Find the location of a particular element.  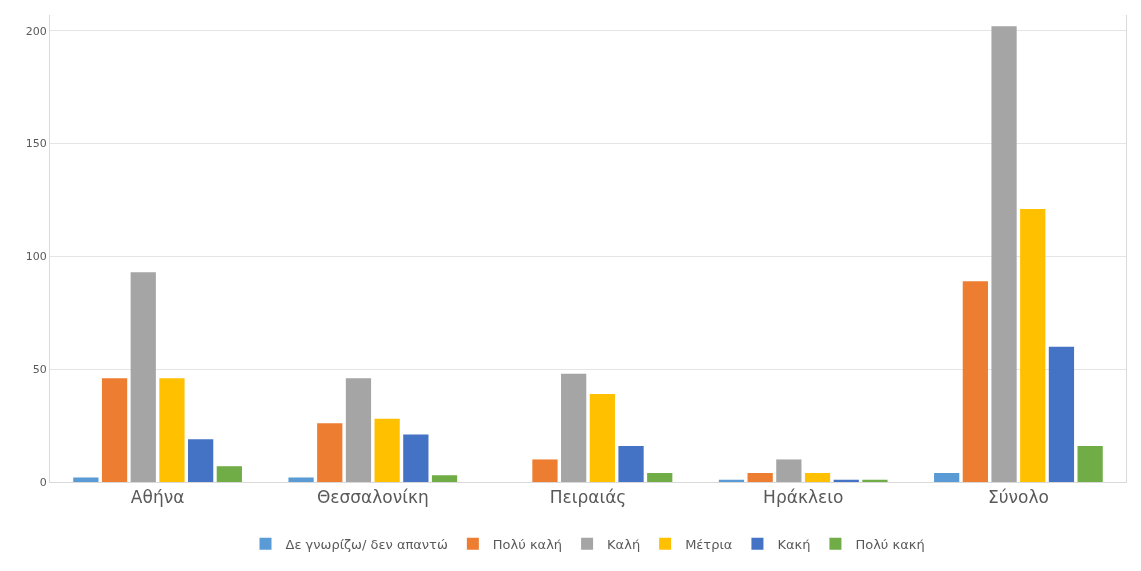

x-tick-label: Ηράκλειο is located at coordinates (803, 497).